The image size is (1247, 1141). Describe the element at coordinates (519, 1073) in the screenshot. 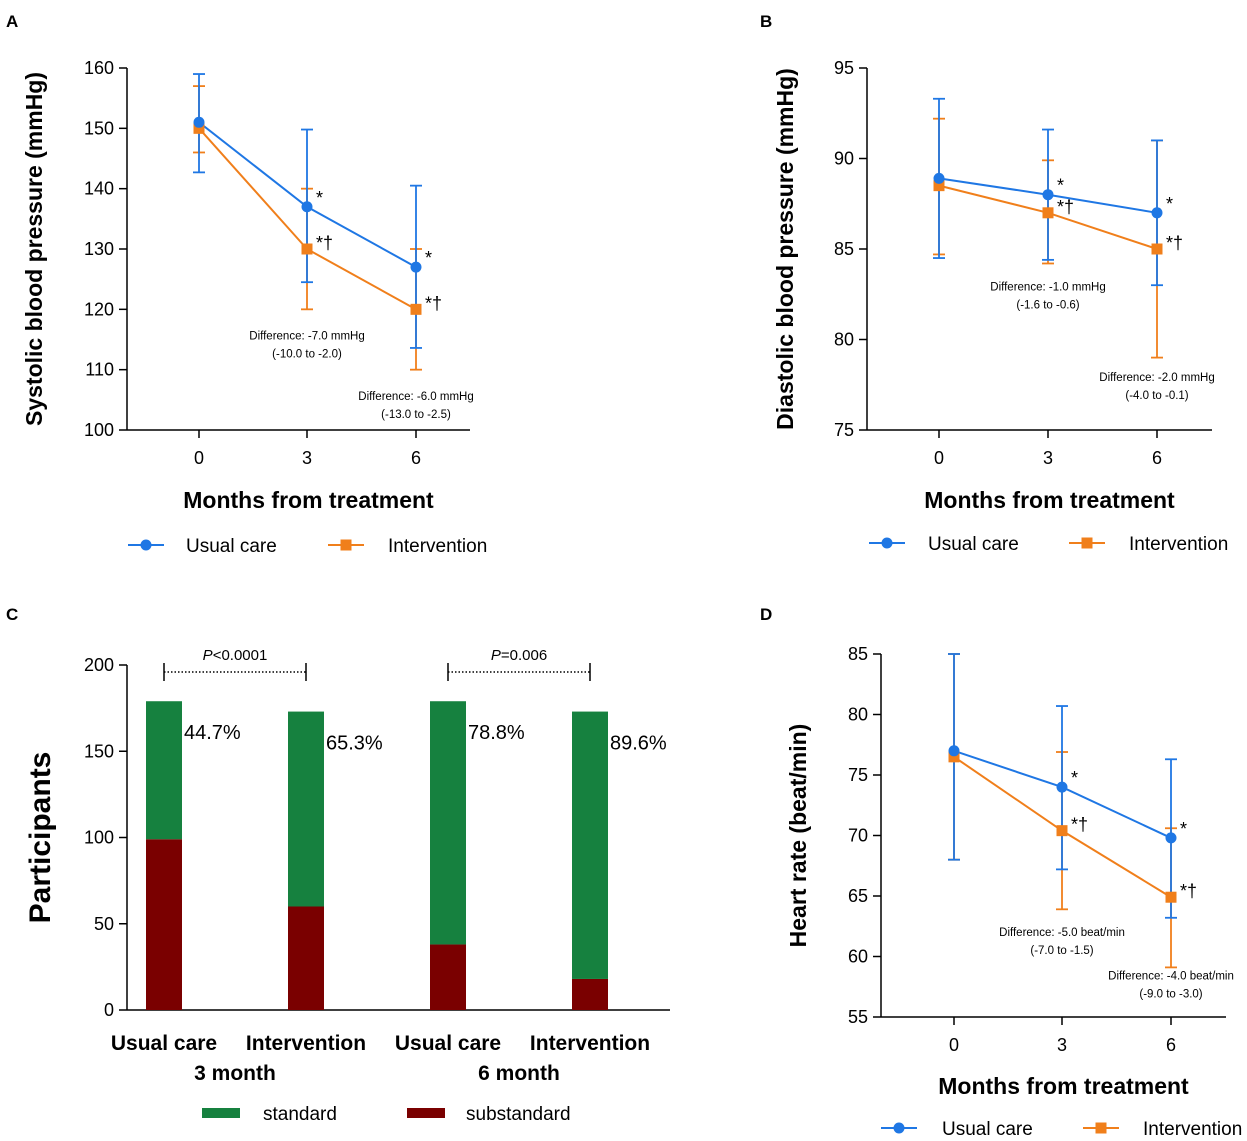

I see `panel-c-group-label: 6 month` at that location.